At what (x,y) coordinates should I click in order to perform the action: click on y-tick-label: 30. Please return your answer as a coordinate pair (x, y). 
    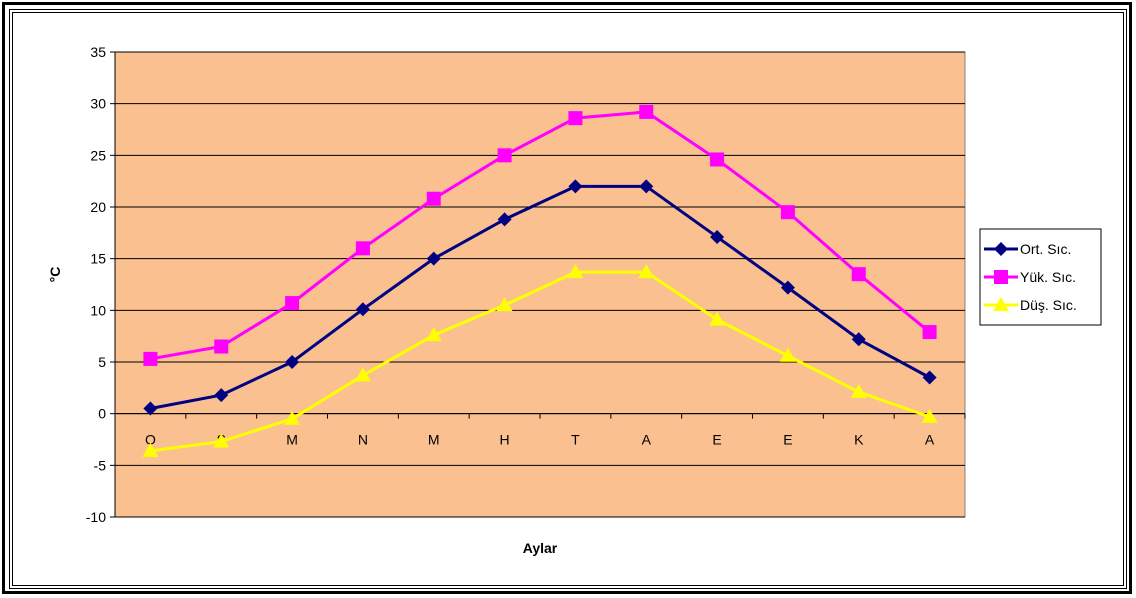
    Looking at the image, I should click on (98, 104).